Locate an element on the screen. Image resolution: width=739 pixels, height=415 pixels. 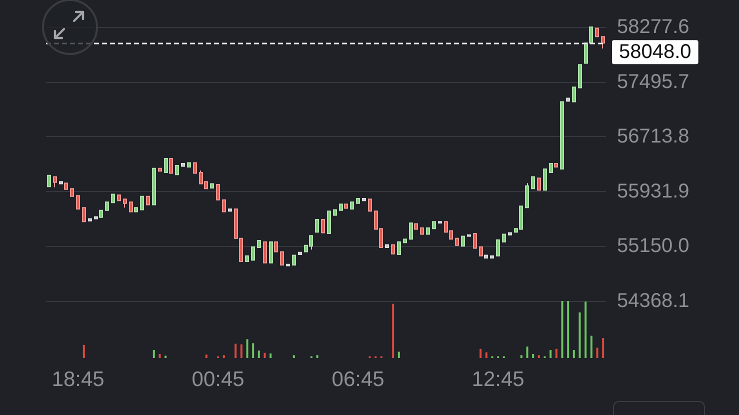
x-tick-label: 06:45 is located at coordinates (358, 379).